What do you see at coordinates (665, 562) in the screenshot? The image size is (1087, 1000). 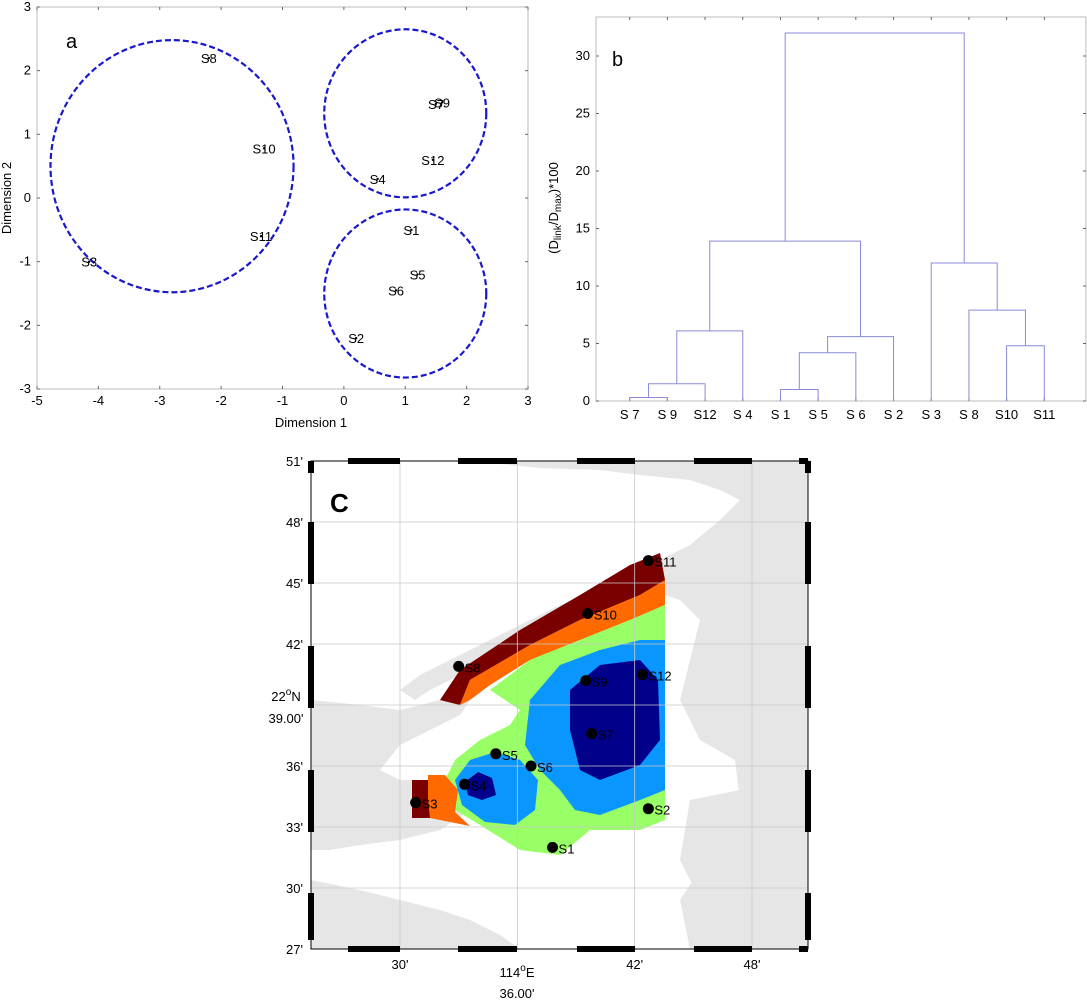 I see `station-label-s11: S11` at bounding box center [665, 562].